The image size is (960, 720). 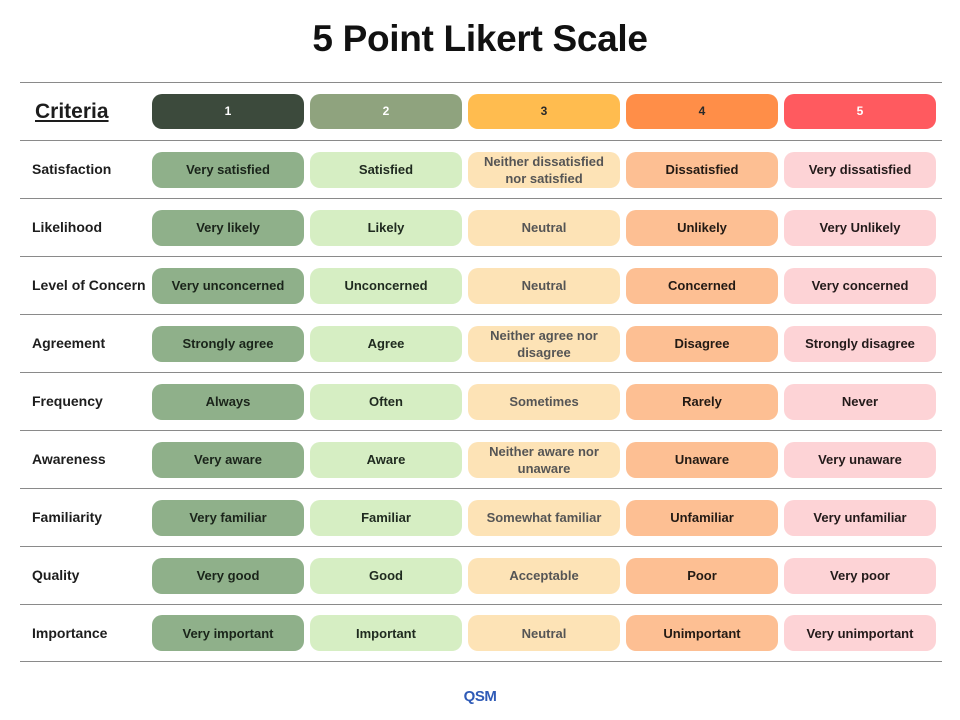 I want to click on option-cell: Unaware, so click(x=702, y=459).